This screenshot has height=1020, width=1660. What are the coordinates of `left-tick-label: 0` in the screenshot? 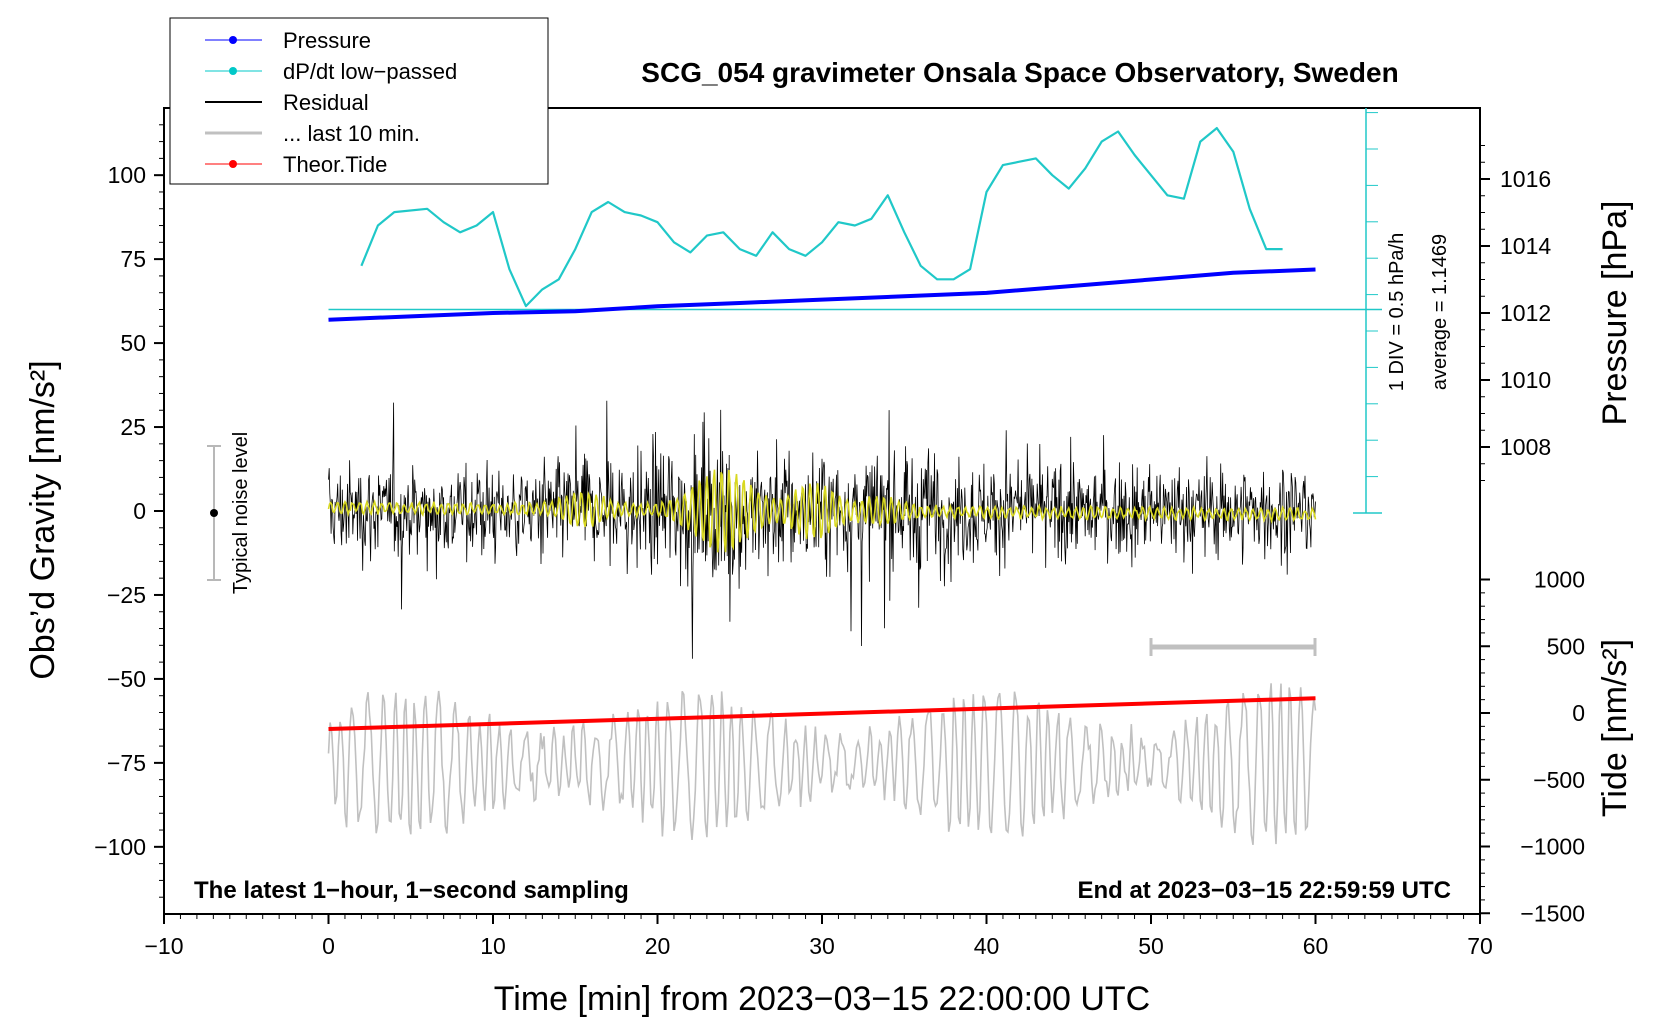 It's located at (139, 511).